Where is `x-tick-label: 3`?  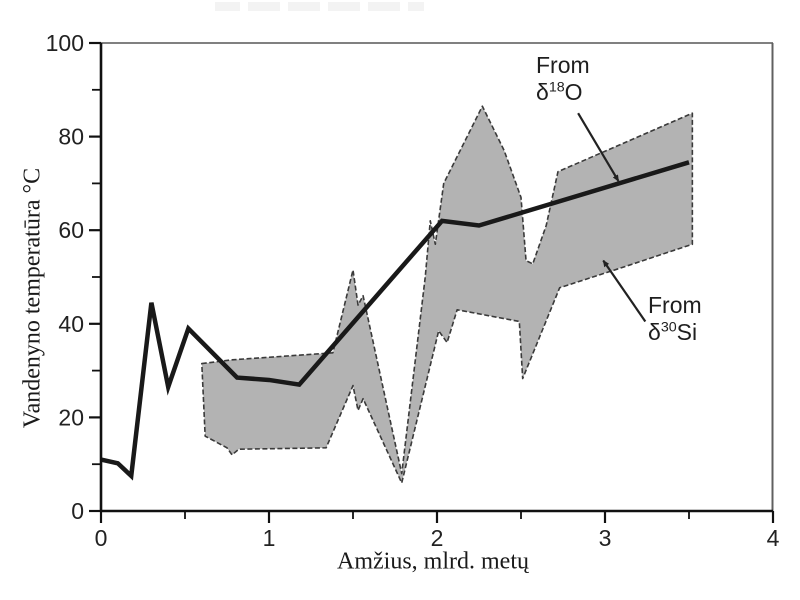
x-tick-label: 3 is located at coordinates (605, 538).